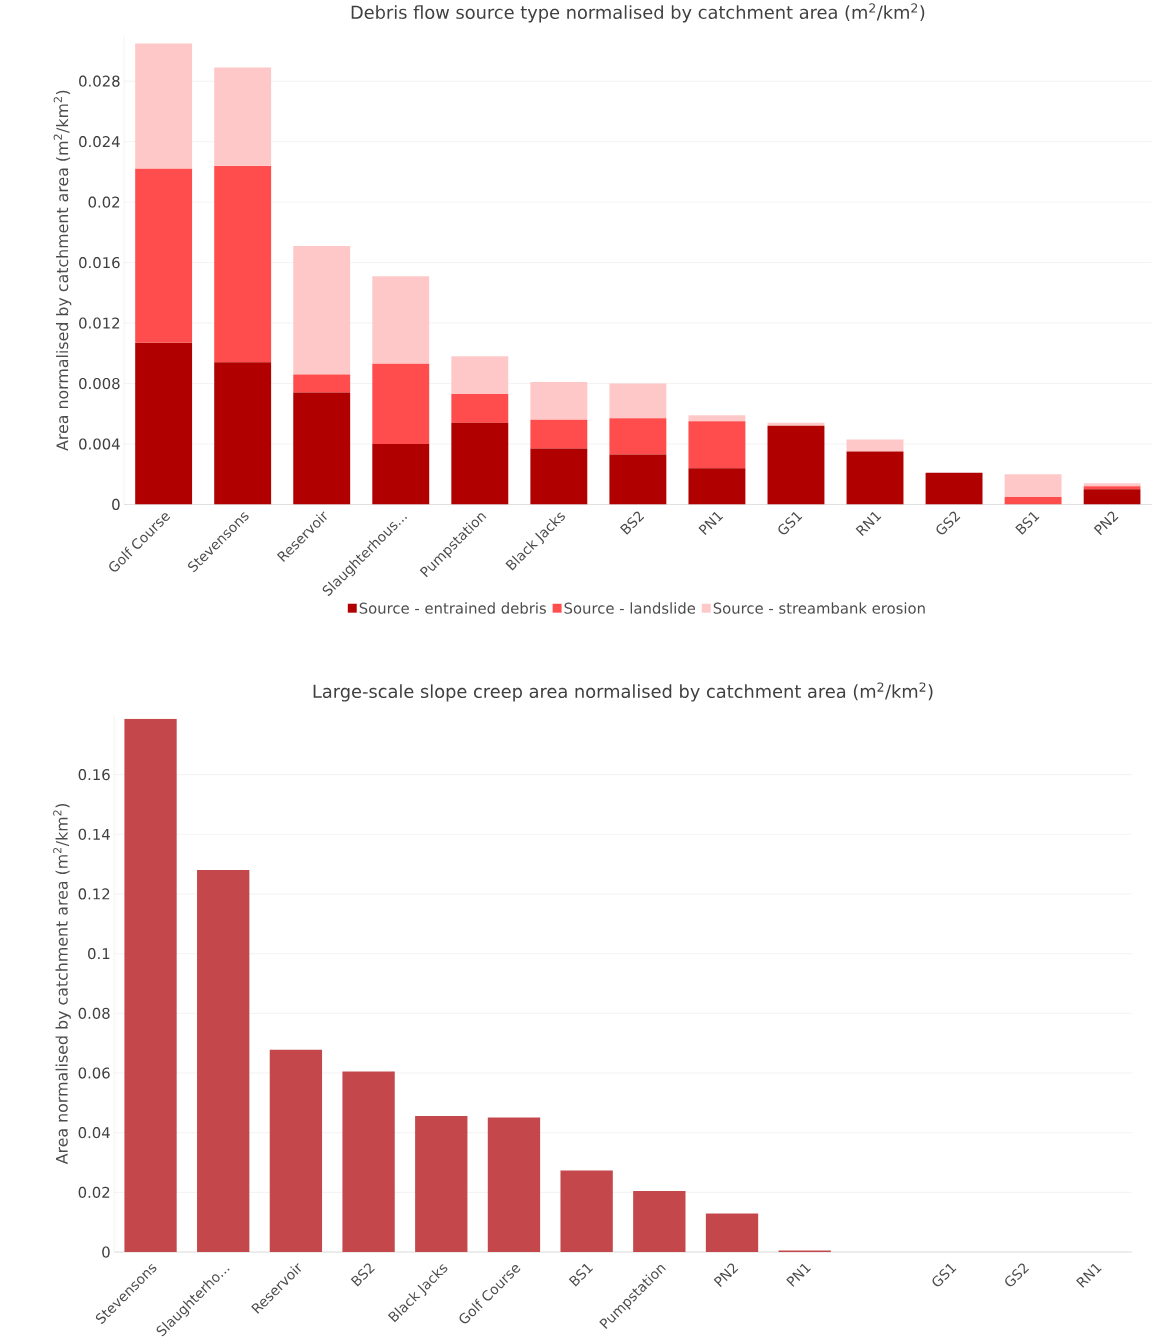  I want to click on y-tick-label: 0.012, so click(99, 323).